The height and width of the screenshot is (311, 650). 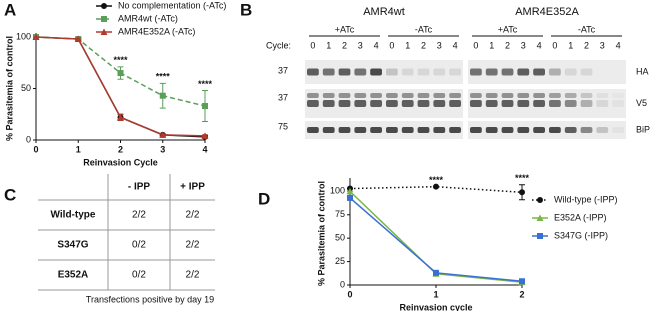 I want to click on table-header: - IPP, so click(x=139, y=187).